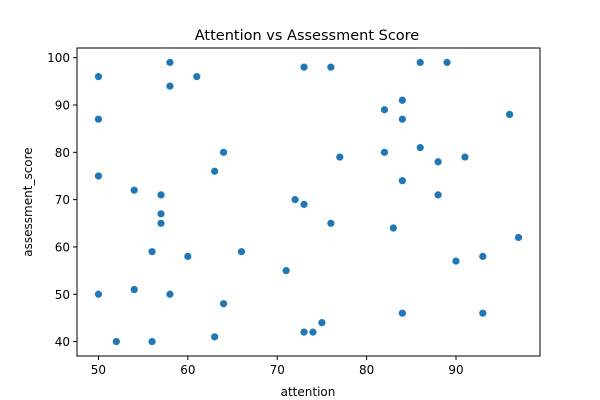 The width and height of the screenshot is (600, 400). I want to click on x-tick-label: 60, so click(187, 370).